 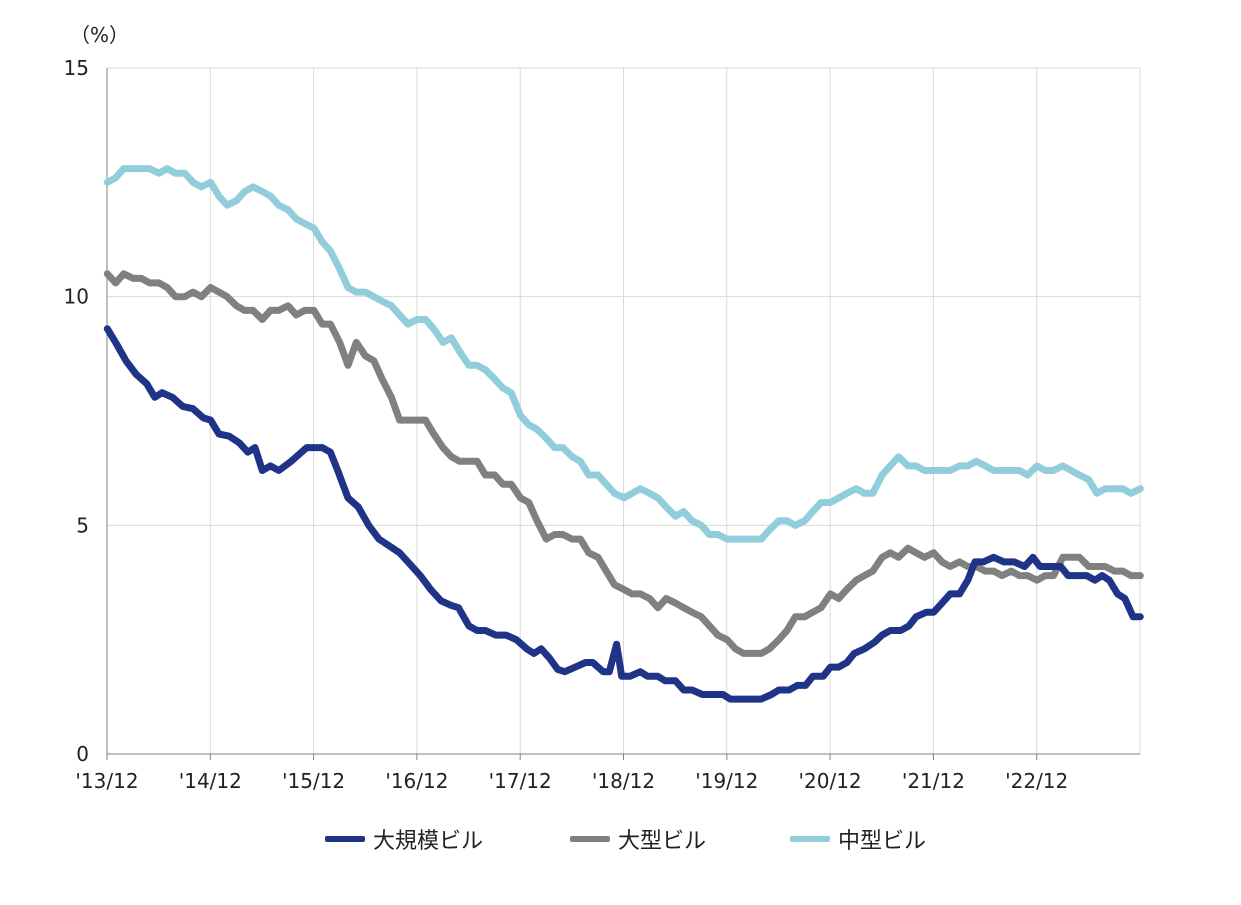 What do you see at coordinates (82, 525) in the screenshot?
I see `y-tick-label: 5` at bounding box center [82, 525].